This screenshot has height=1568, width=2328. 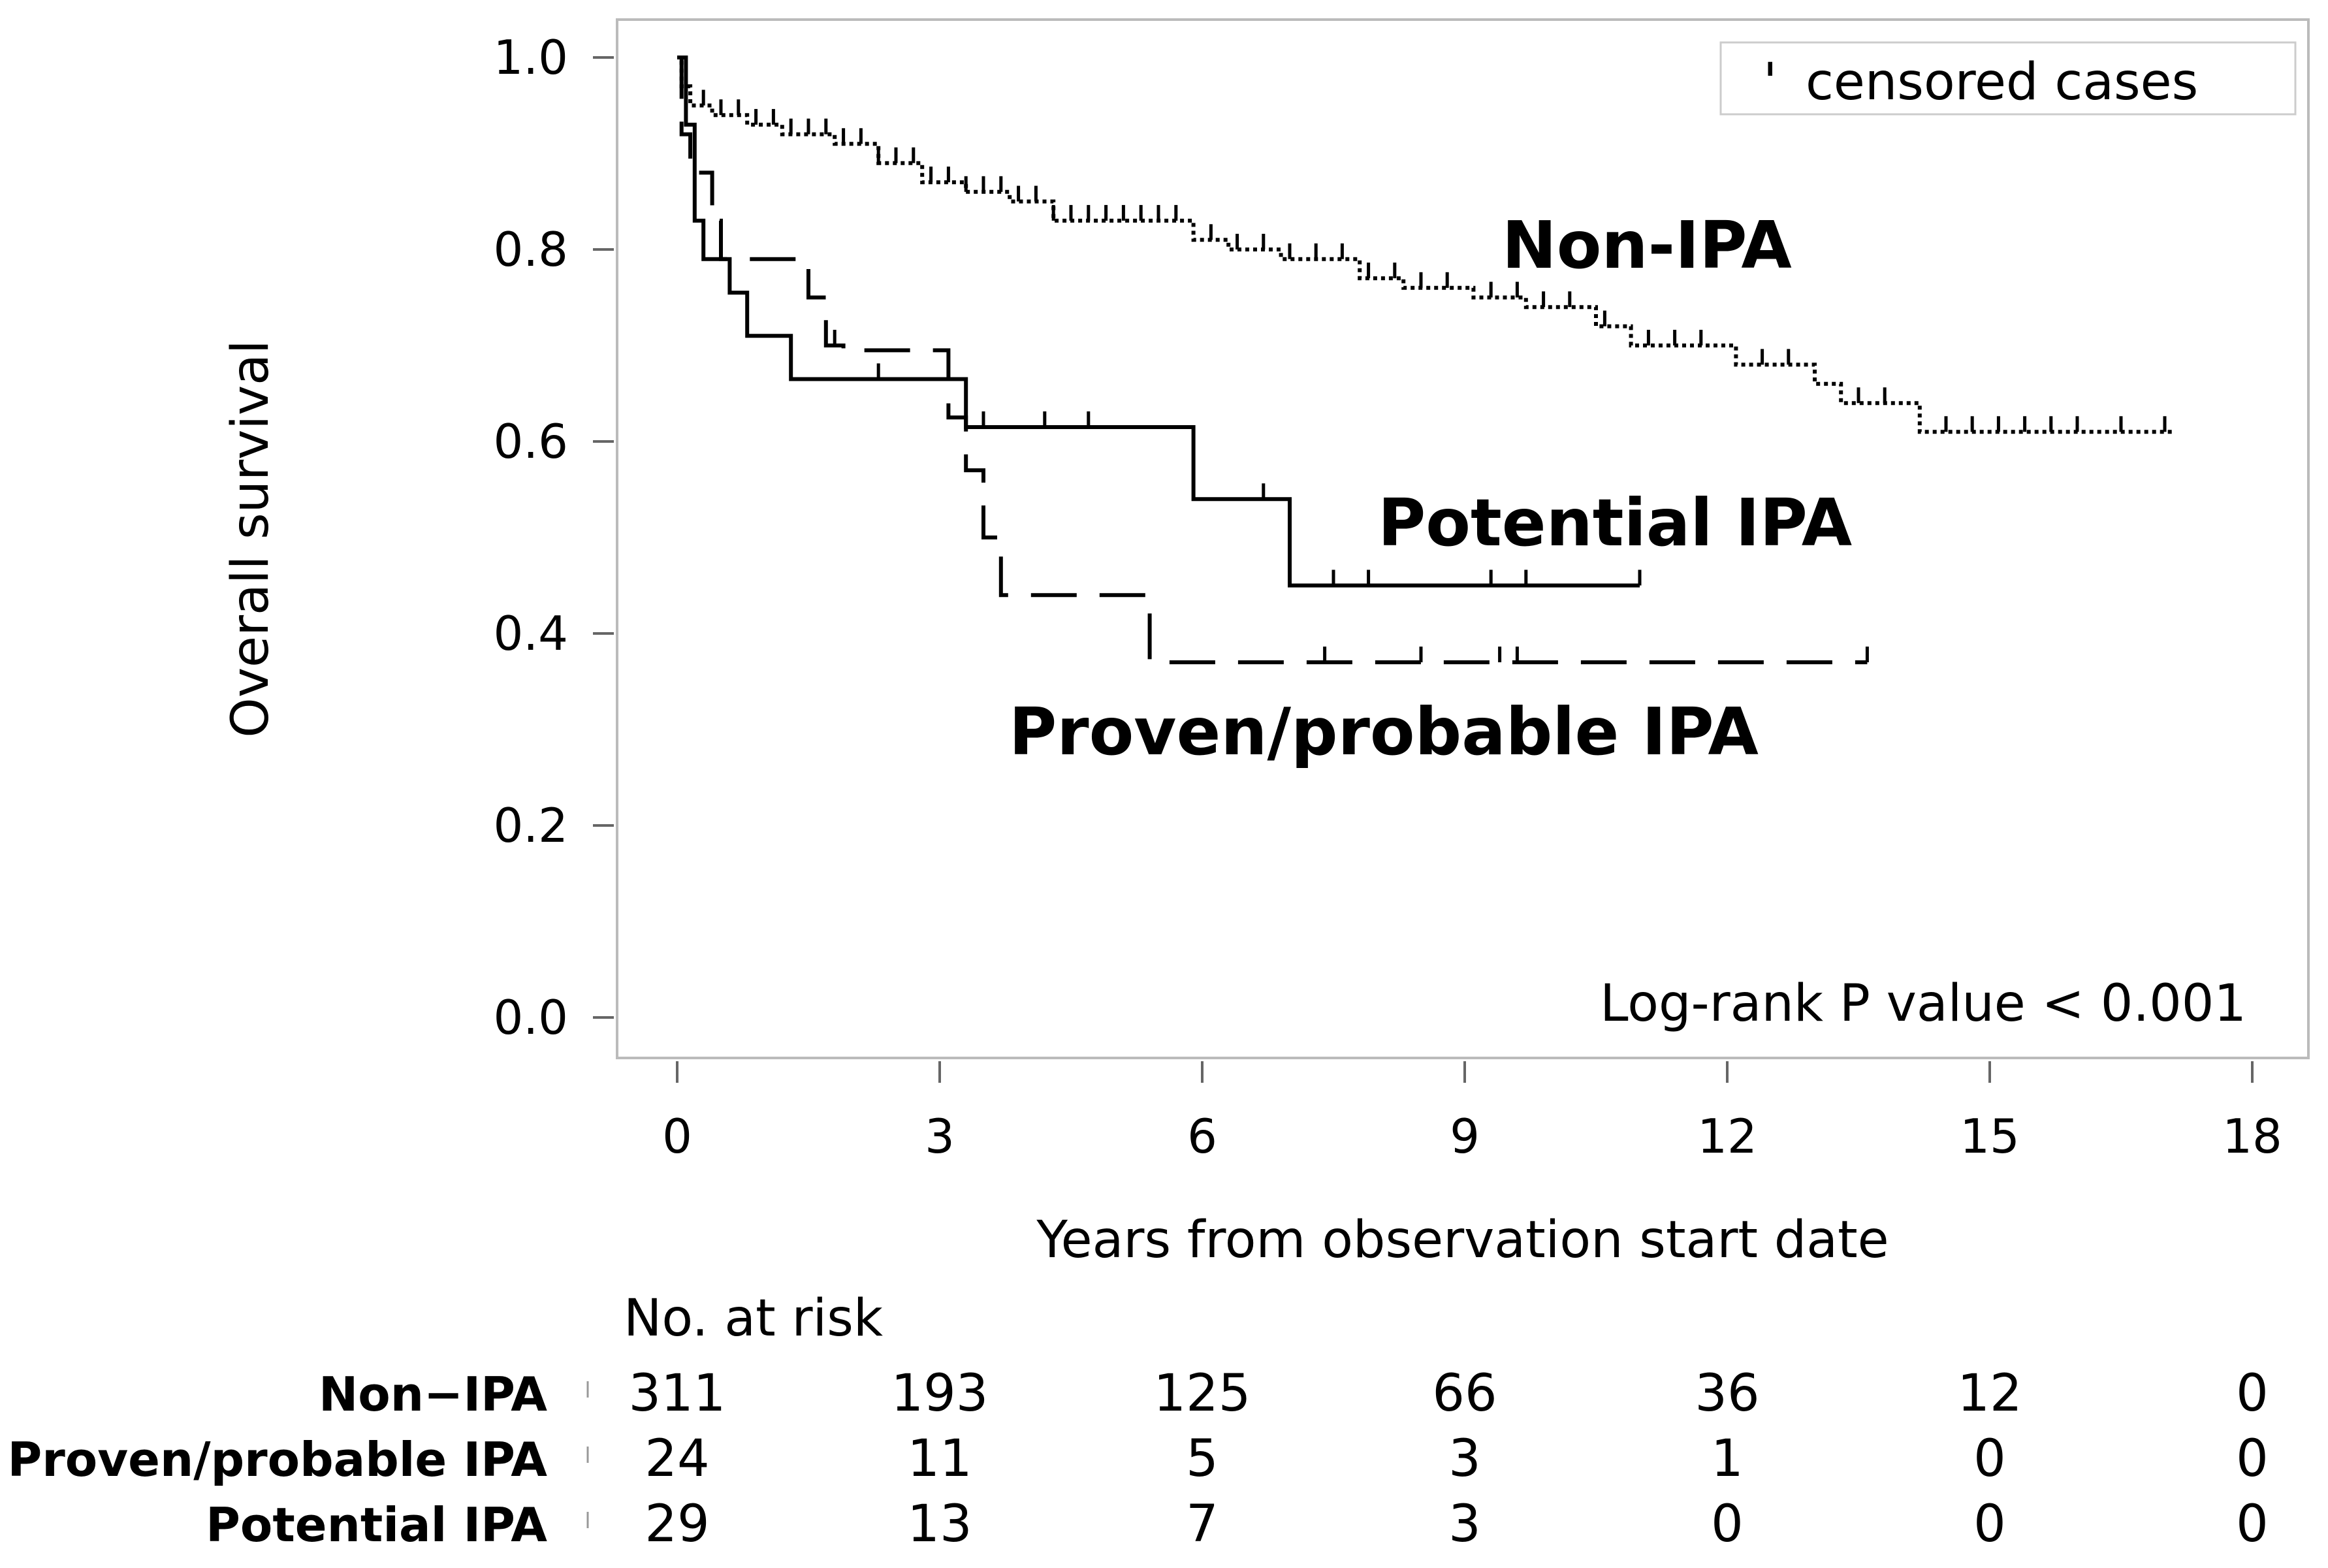 What do you see at coordinates (531, 57) in the screenshot?
I see `y-tick-label: 1.0` at bounding box center [531, 57].